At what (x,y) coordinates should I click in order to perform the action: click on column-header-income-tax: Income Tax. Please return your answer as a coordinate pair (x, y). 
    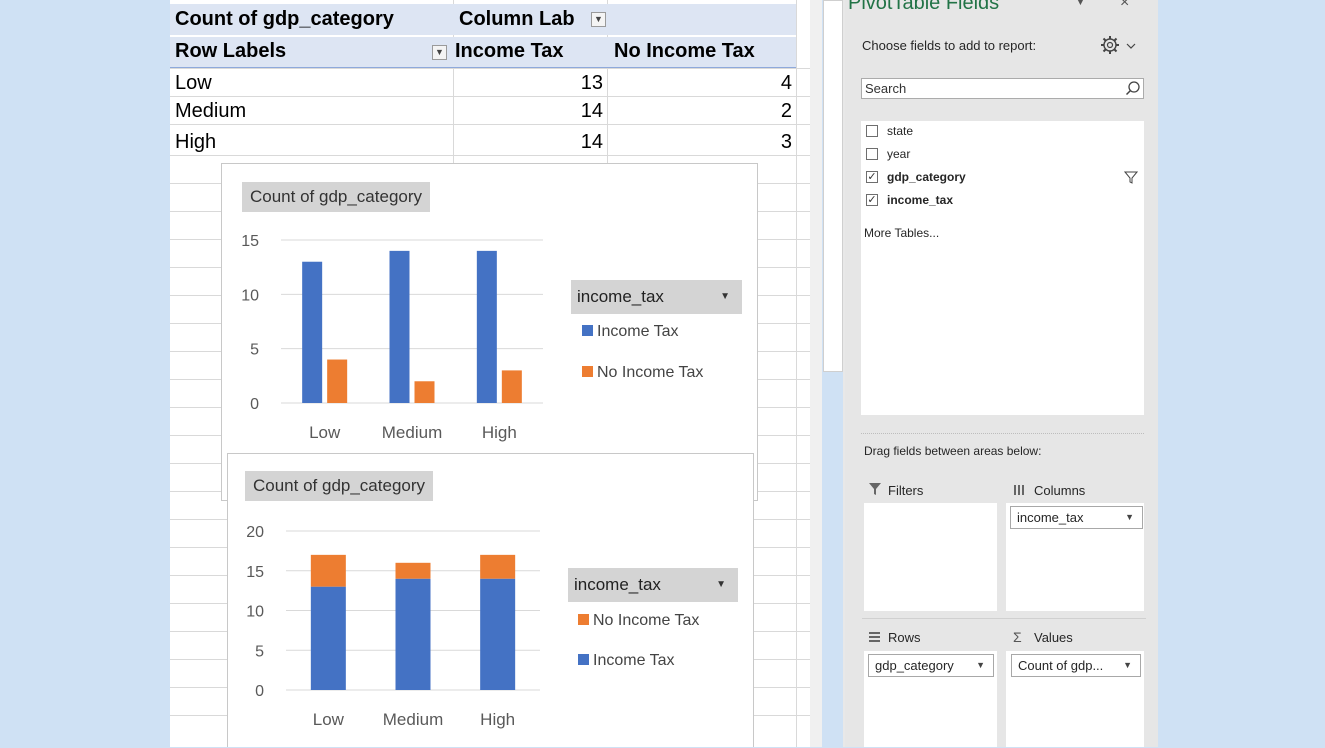
    Looking at the image, I should click on (509, 51).